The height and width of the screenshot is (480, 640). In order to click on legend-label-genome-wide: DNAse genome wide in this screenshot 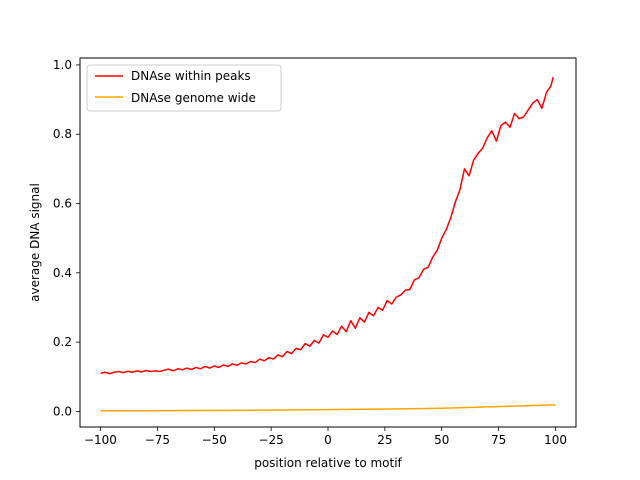, I will do `click(193, 98)`.